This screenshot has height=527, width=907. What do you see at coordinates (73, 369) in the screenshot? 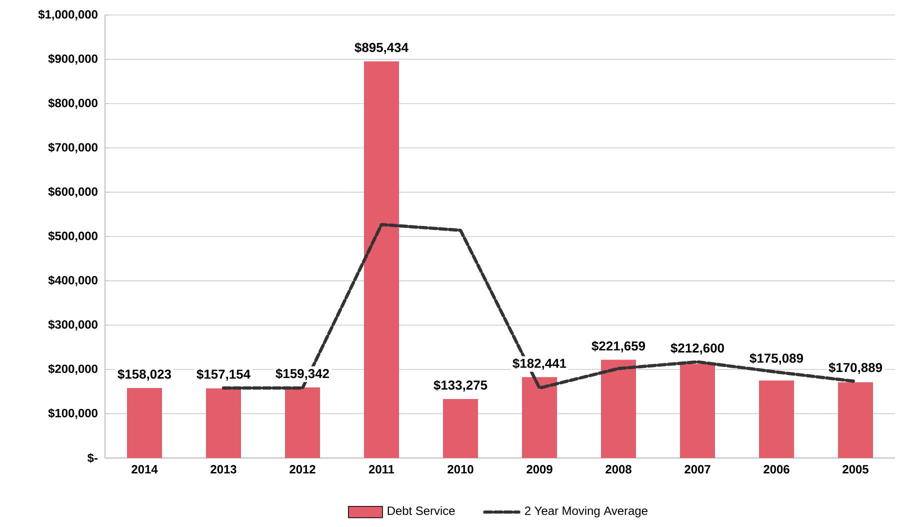
I see `y-tick-label: $200,000` at bounding box center [73, 369].